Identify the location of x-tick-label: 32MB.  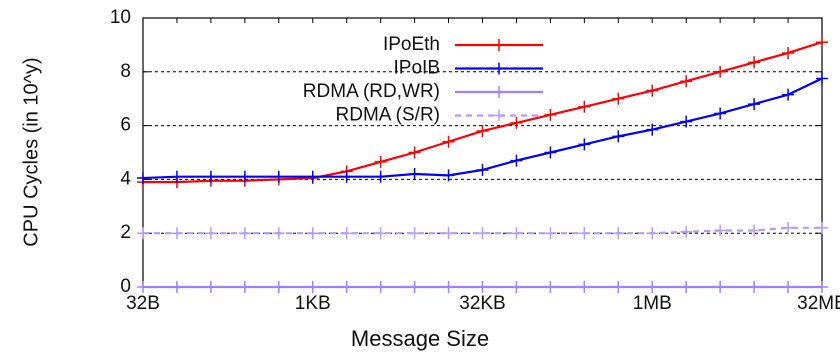
(818, 303).